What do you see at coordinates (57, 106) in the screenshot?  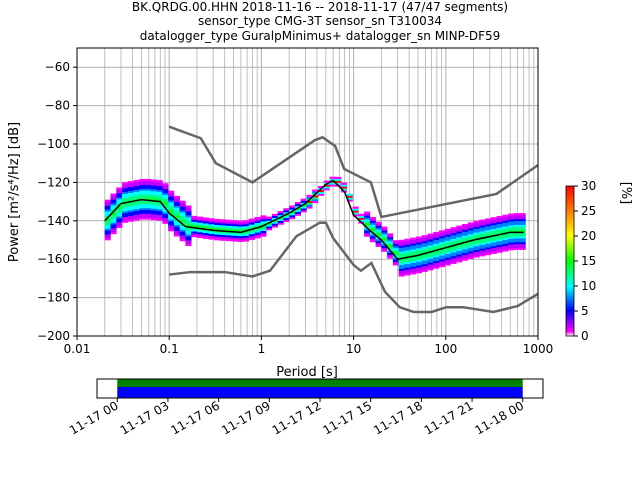 I see `y-tick-label: −80` at bounding box center [57, 106].